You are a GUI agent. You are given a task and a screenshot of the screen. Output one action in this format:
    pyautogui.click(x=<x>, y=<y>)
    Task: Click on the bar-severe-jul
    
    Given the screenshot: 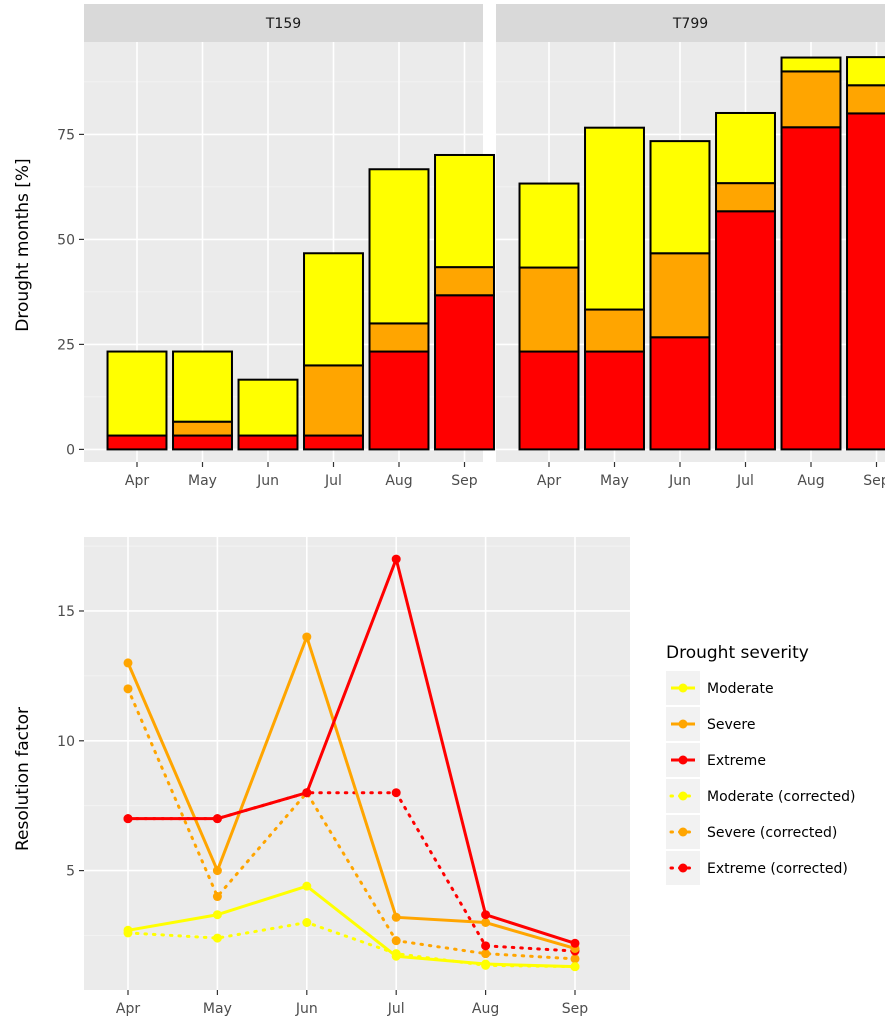 What is the action you would take?
    pyautogui.click(x=745, y=197)
    